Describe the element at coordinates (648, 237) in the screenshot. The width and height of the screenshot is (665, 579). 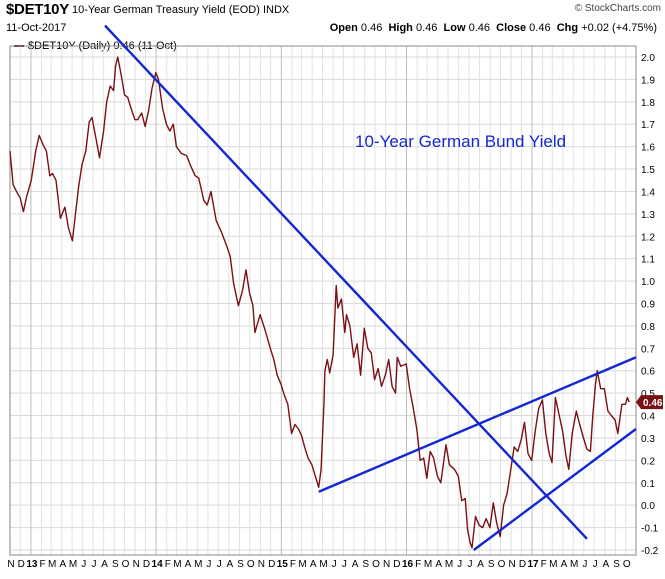
I see `y-tick-label: 1.2` at that location.